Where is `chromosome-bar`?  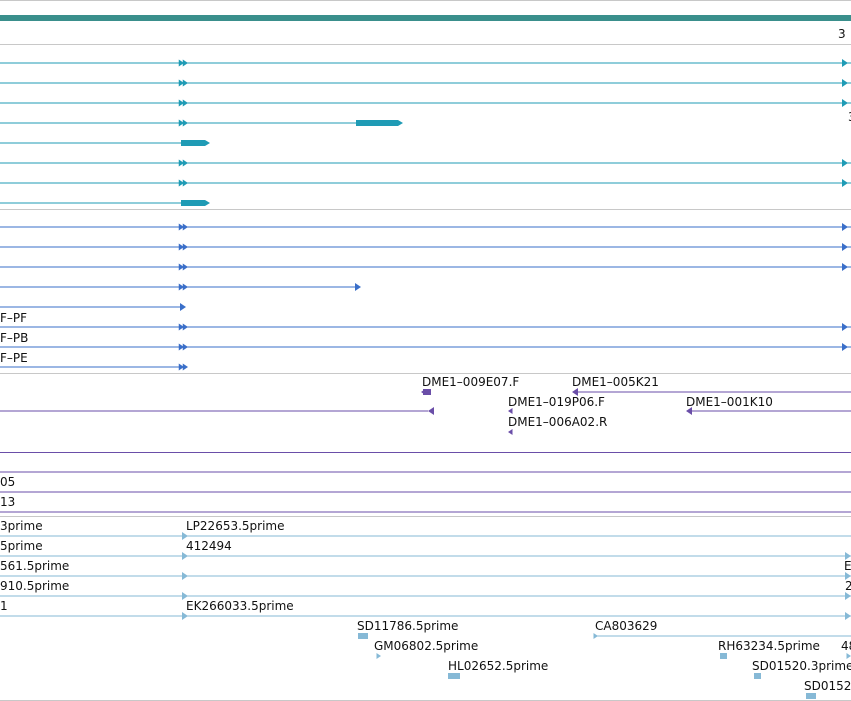 chromosome-bar is located at coordinates (425, 18).